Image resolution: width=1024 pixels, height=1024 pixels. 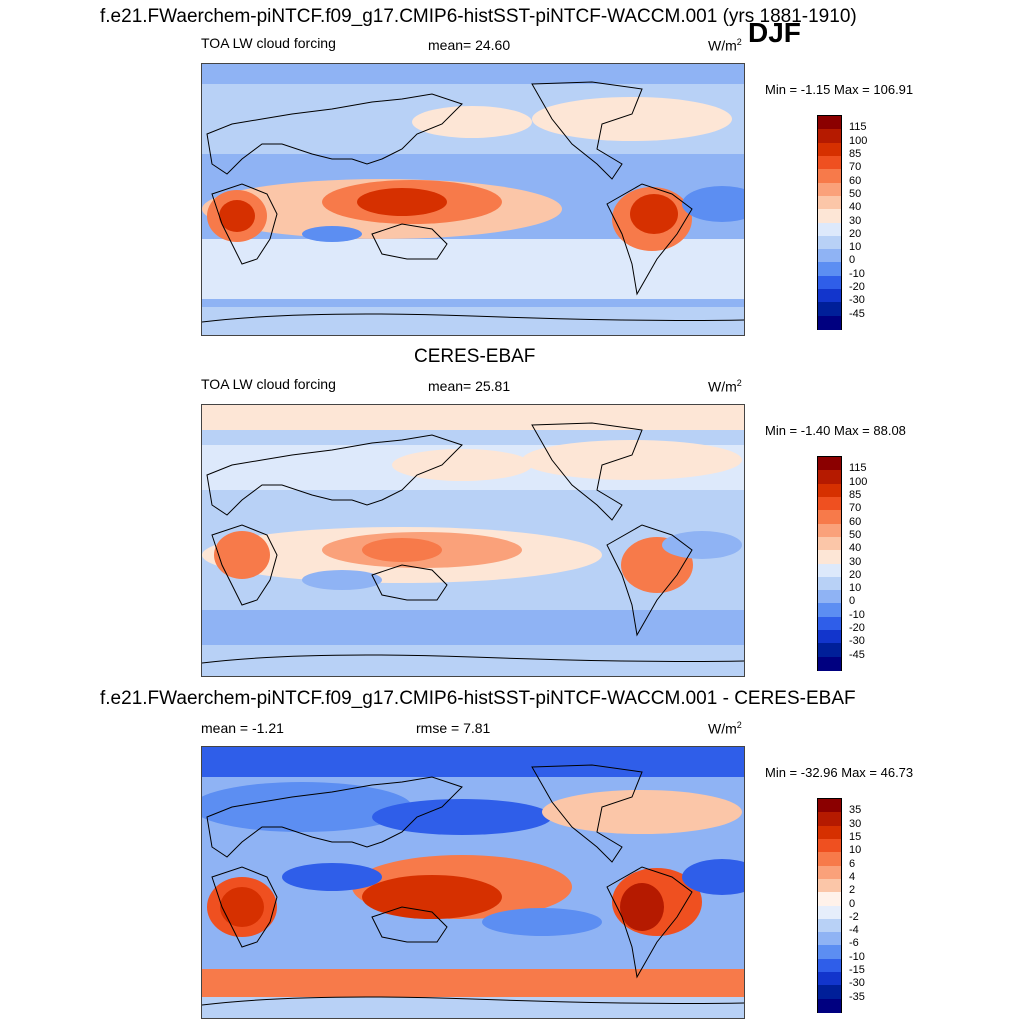 What do you see at coordinates (852, 863) in the screenshot?
I see `colorbar-tick-label: 6` at bounding box center [852, 863].